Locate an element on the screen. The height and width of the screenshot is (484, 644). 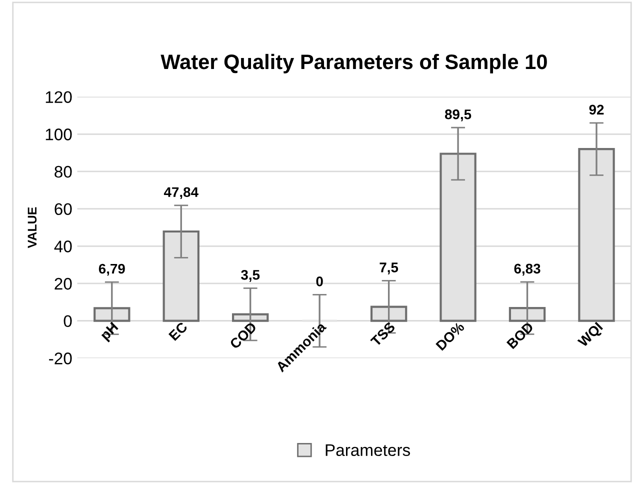
x-tick-label: EC is located at coordinates (178, 331).